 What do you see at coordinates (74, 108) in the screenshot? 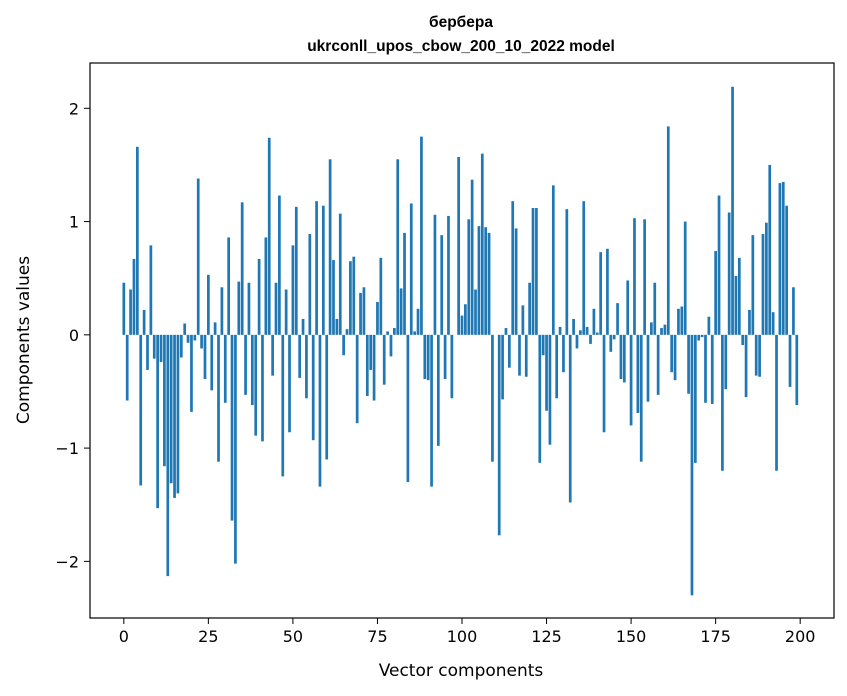
I see `y-tick-label: 2` at bounding box center [74, 108].